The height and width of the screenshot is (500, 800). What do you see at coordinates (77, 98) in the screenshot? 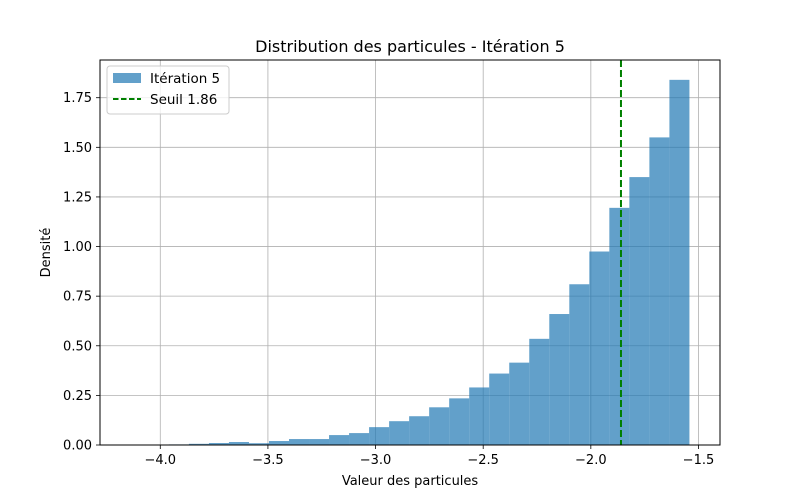
I see `y-tick-label: 1.75` at bounding box center [77, 98].